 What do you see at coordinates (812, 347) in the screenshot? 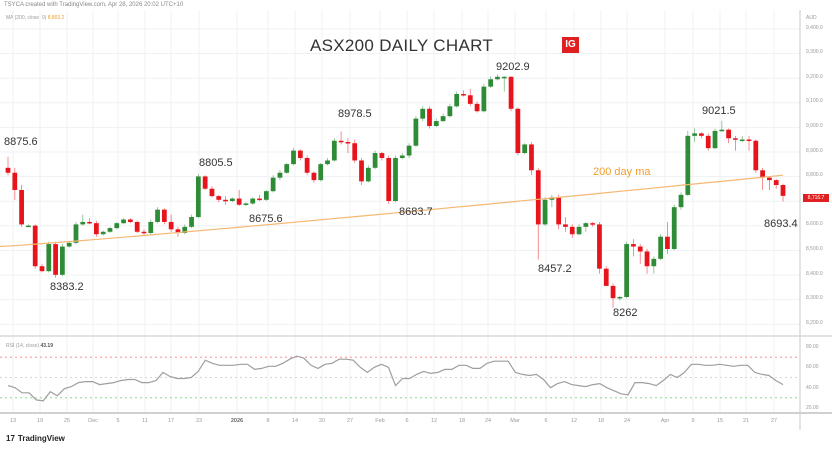
I see `rsi-tick: 80.00` at bounding box center [812, 347].